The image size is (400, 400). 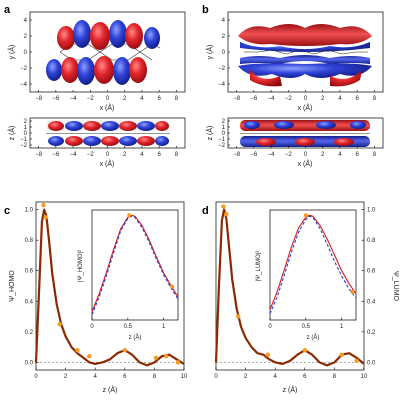 I want to click on panel-a-top-xtick-label: 4, so click(x=142, y=99).